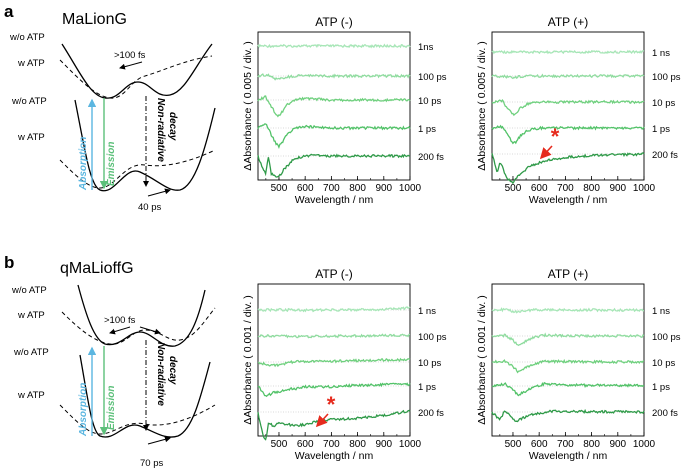  Describe the element at coordinates (9, 262) in the screenshot. I see `panel-b-letter: b` at that location.